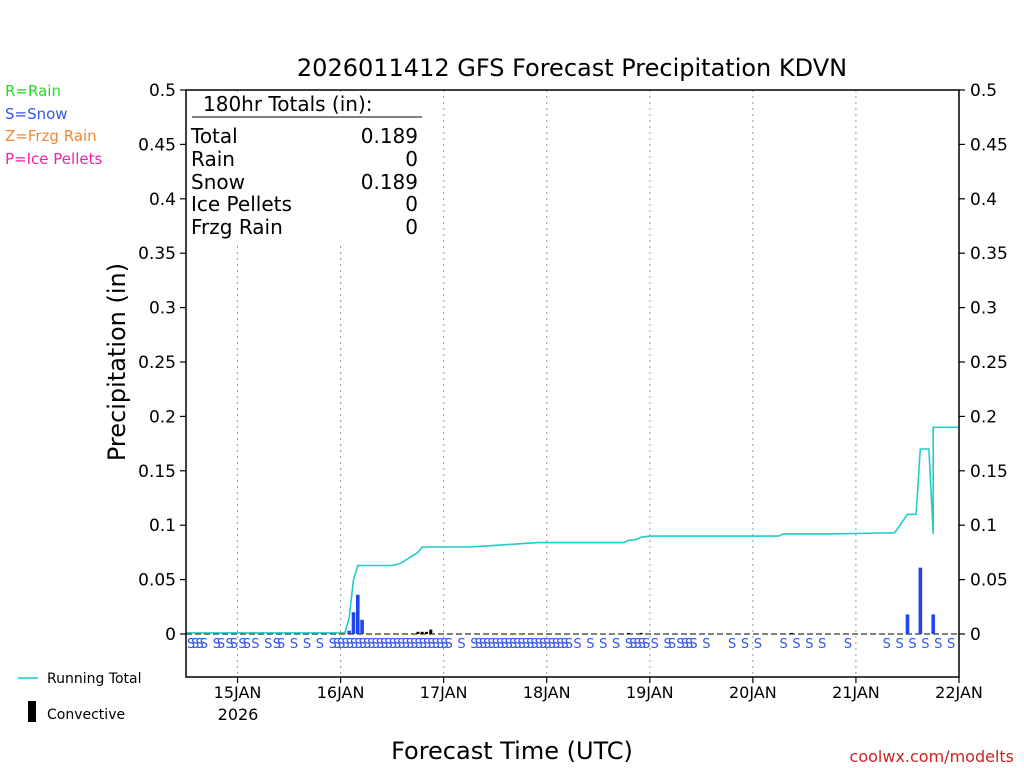  I want to click on x-tick-label-20jan: 20JAN, so click(753, 692).